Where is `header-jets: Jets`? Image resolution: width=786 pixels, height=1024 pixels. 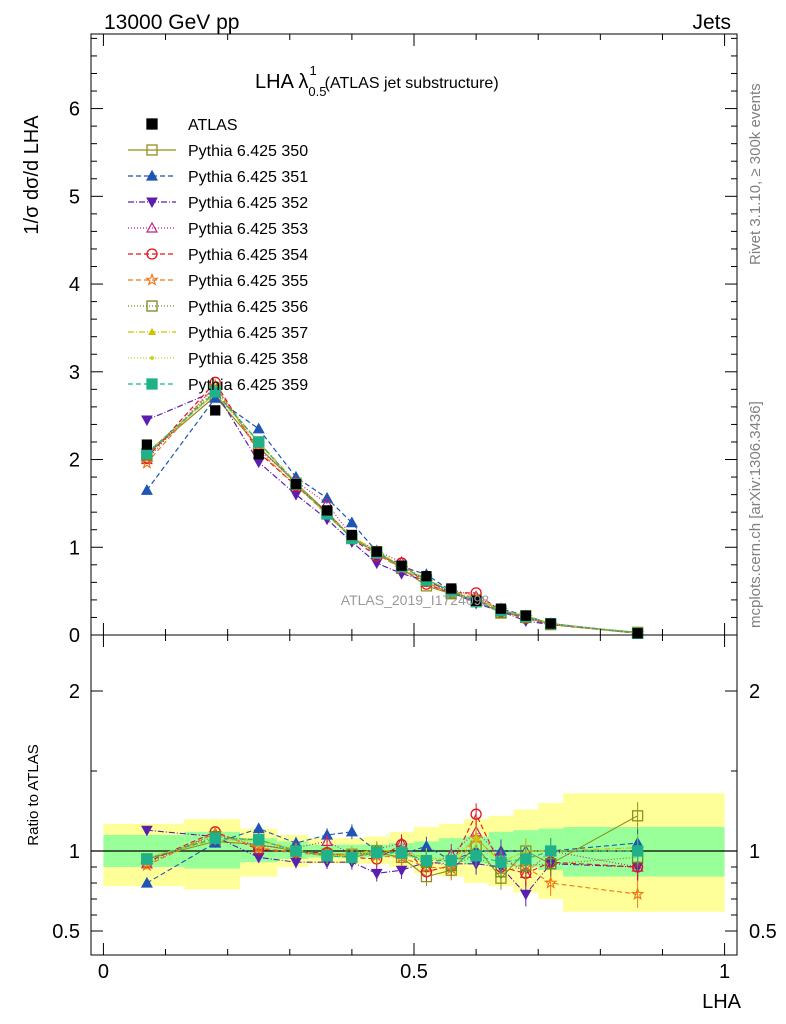 header-jets: Jets is located at coordinates (711, 22).